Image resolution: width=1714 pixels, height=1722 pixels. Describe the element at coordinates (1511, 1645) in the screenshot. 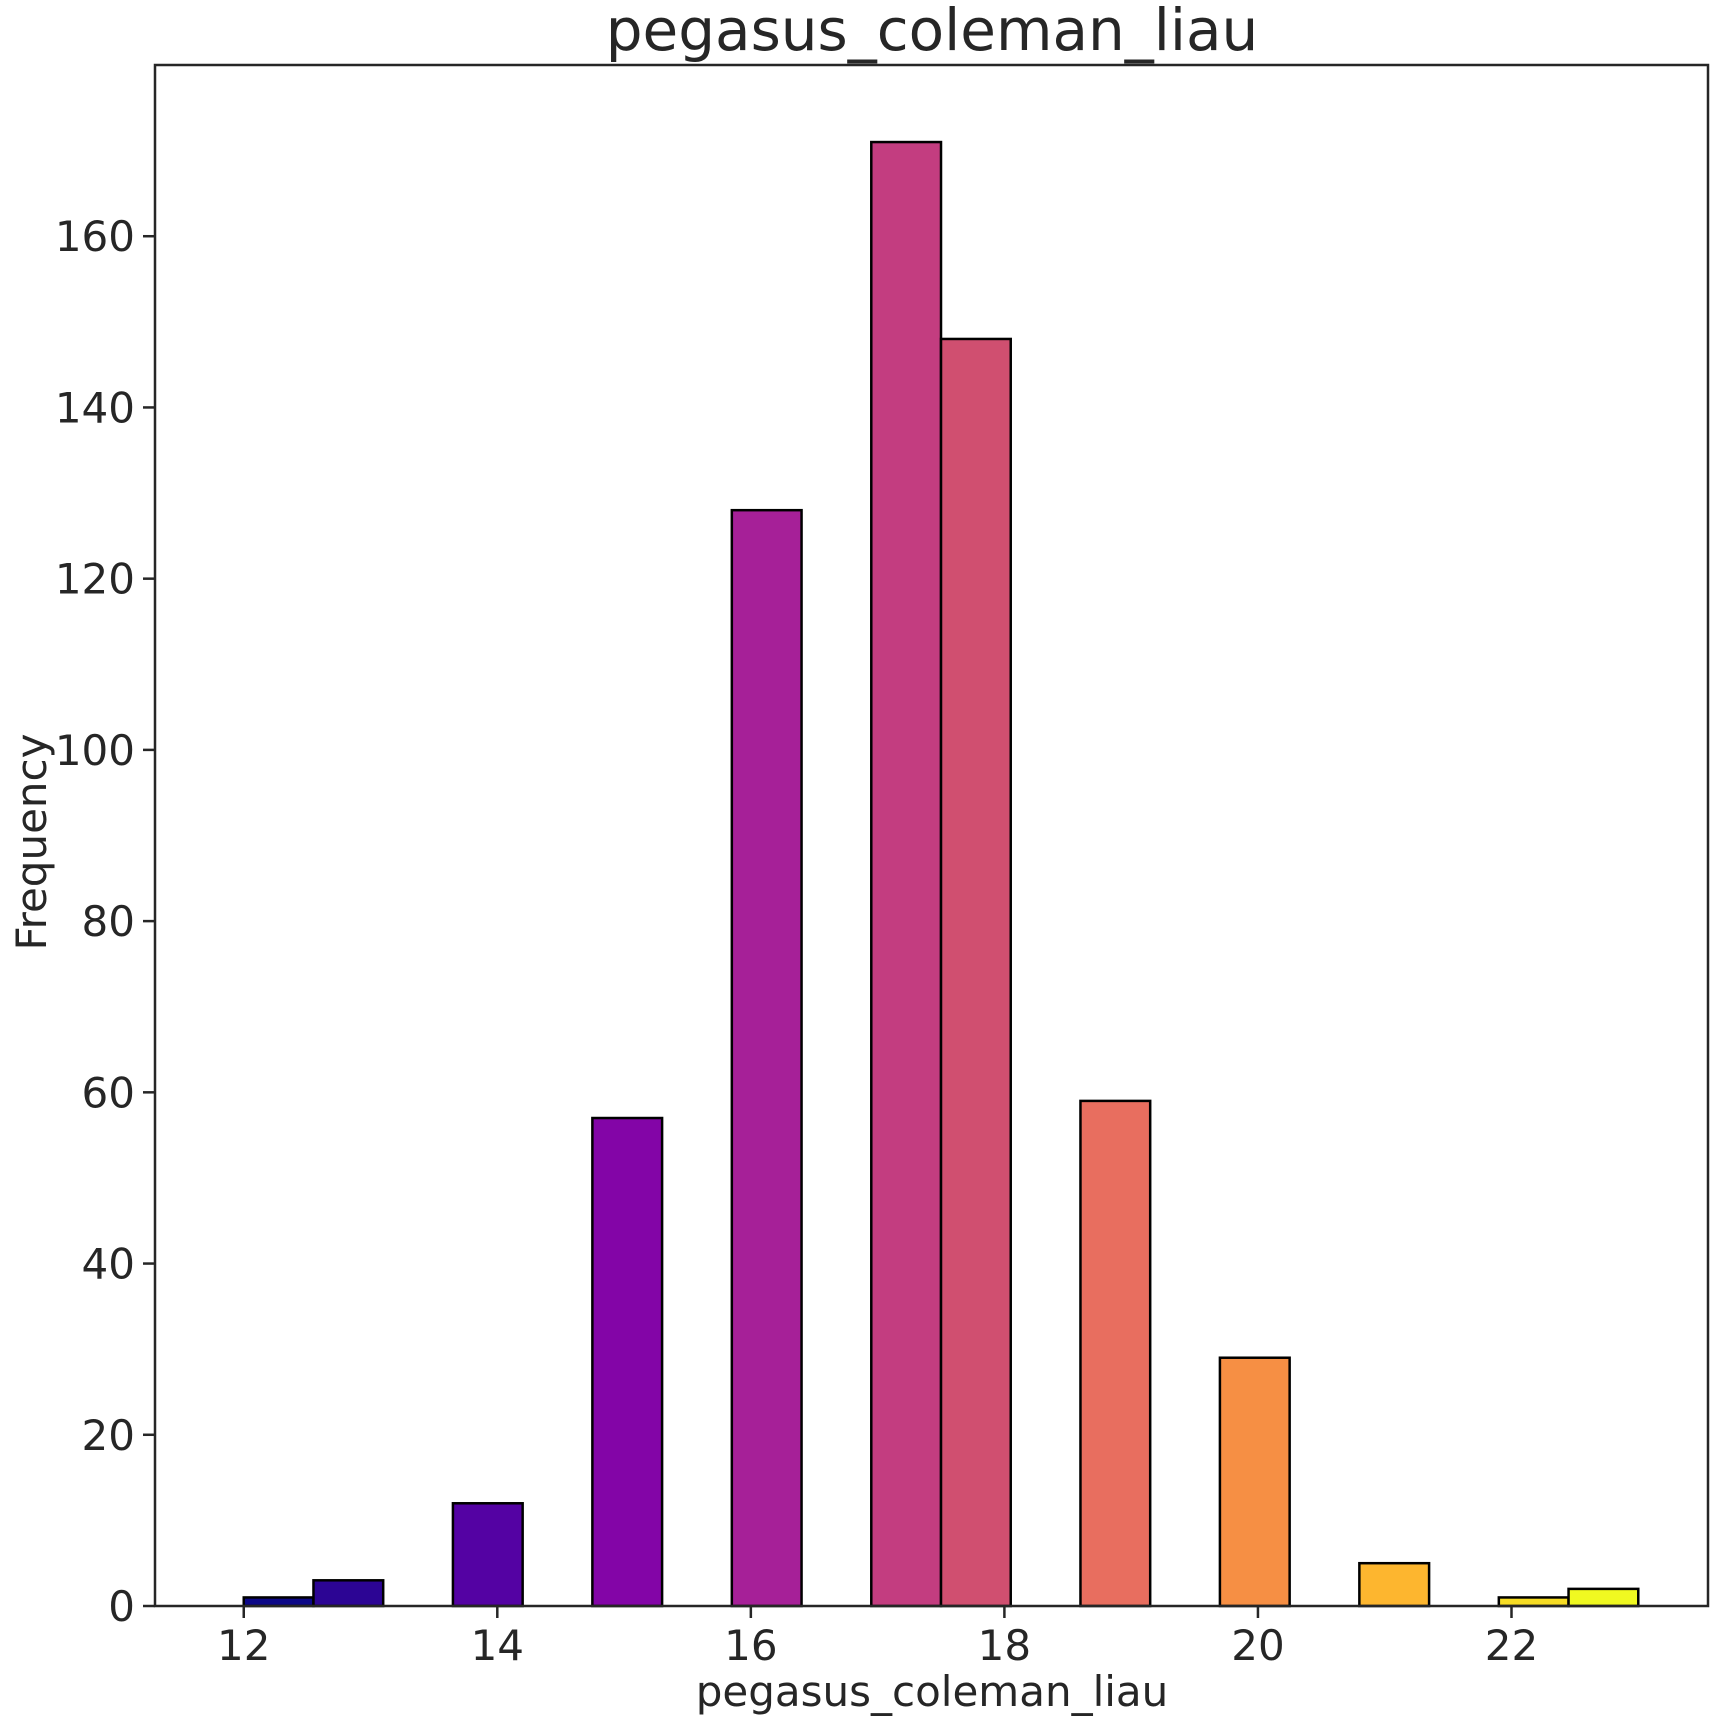

I see `x-tick-label: 22` at that location.